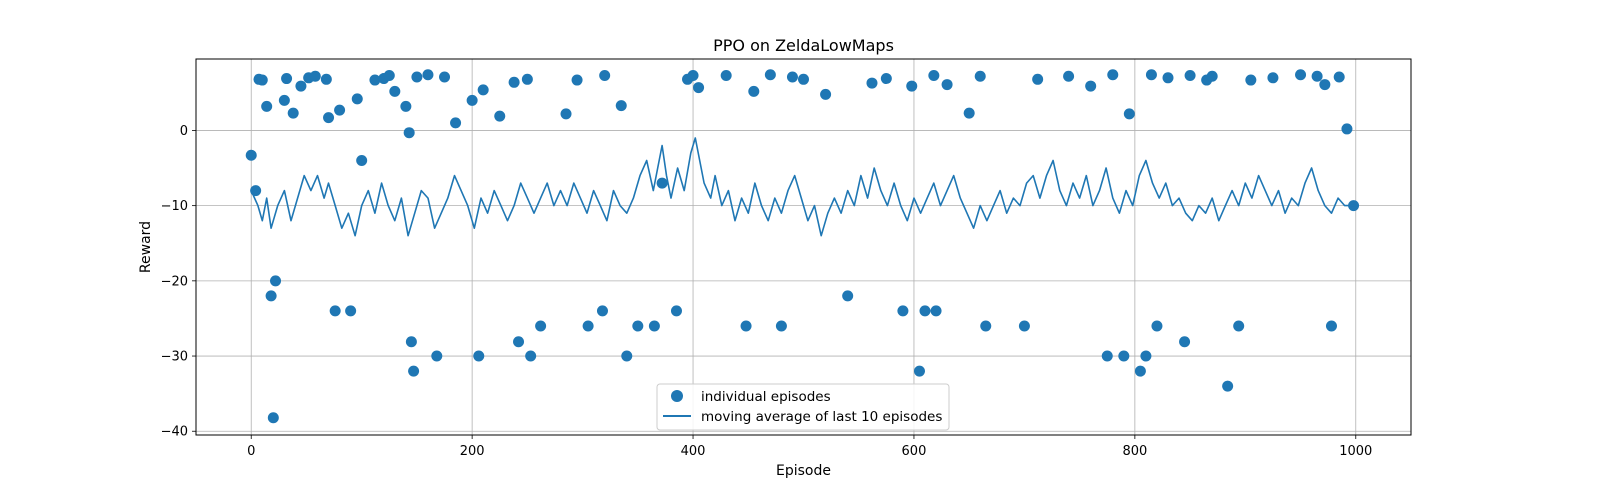  Describe the element at coordinates (821, 417) in the screenshot. I see `legend-label-moving-average: moving average of last 10 episodes` at that location.